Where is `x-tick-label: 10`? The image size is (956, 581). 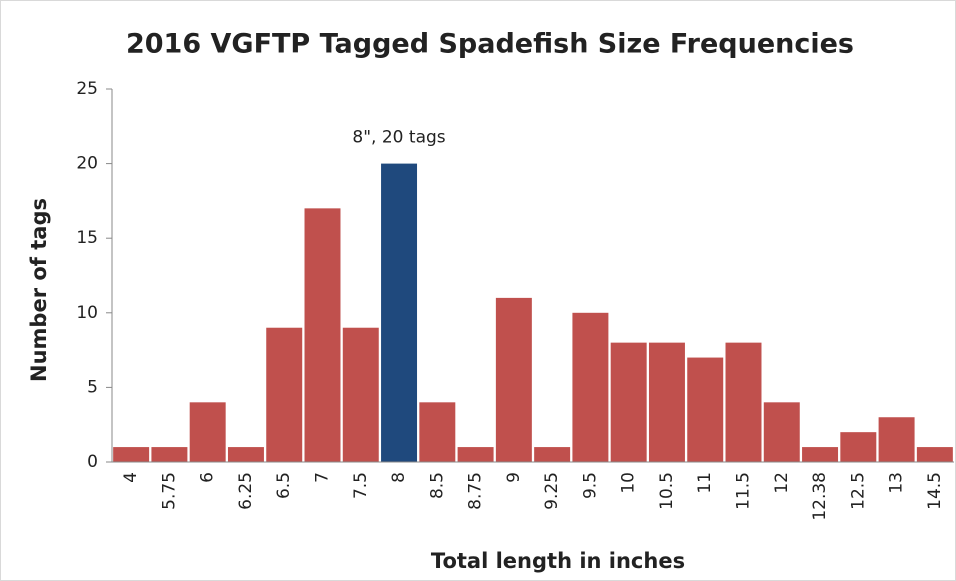
x-tick-label: 10 is located at coordinates (629, 483).